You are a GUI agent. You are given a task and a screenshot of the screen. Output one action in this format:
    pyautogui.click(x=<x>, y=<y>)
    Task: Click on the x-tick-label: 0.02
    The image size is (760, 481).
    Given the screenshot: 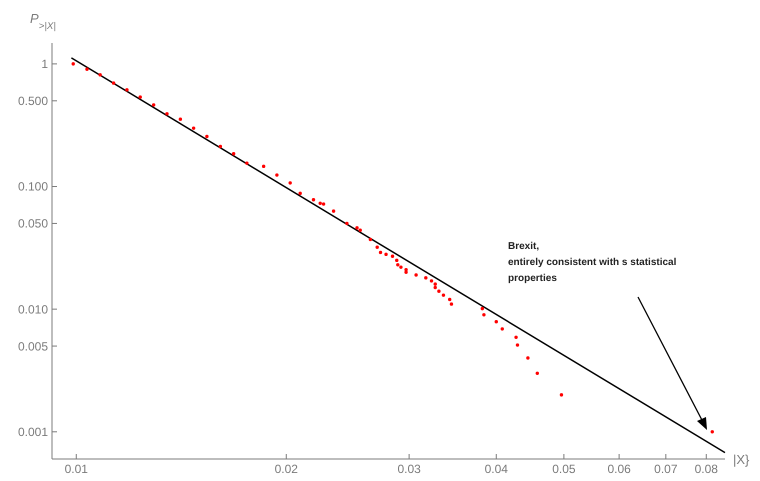 What is the action you would take?
    pyautogui.click(x=286, y=469)
    